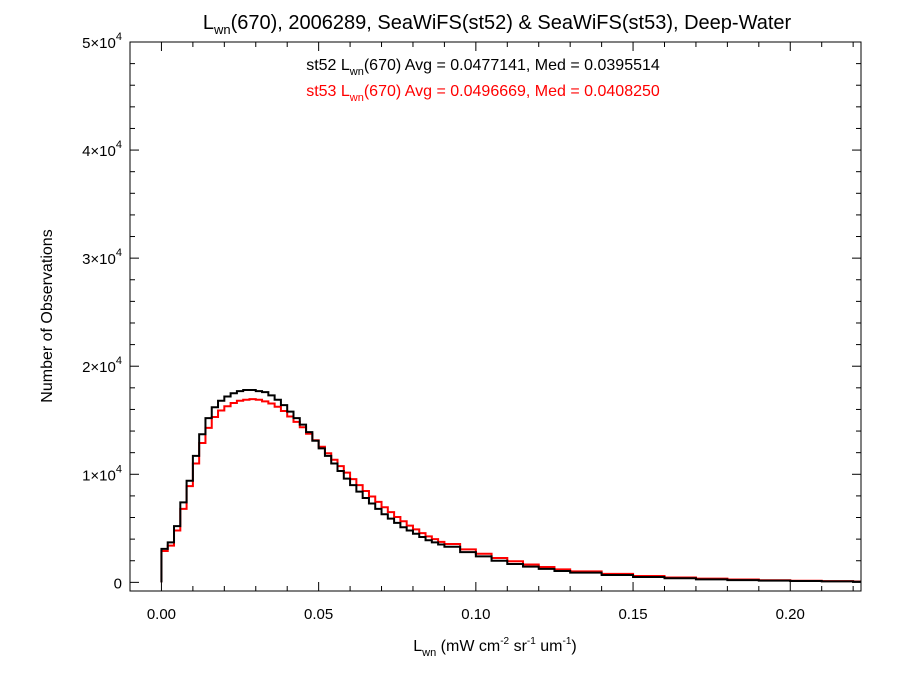 The width and height of the screenshot is (900, 675). What do you see at coordinates (632, 614) in the screenshot?
I see `x-tick-label: 0.15` at bounding box center [632, 614].